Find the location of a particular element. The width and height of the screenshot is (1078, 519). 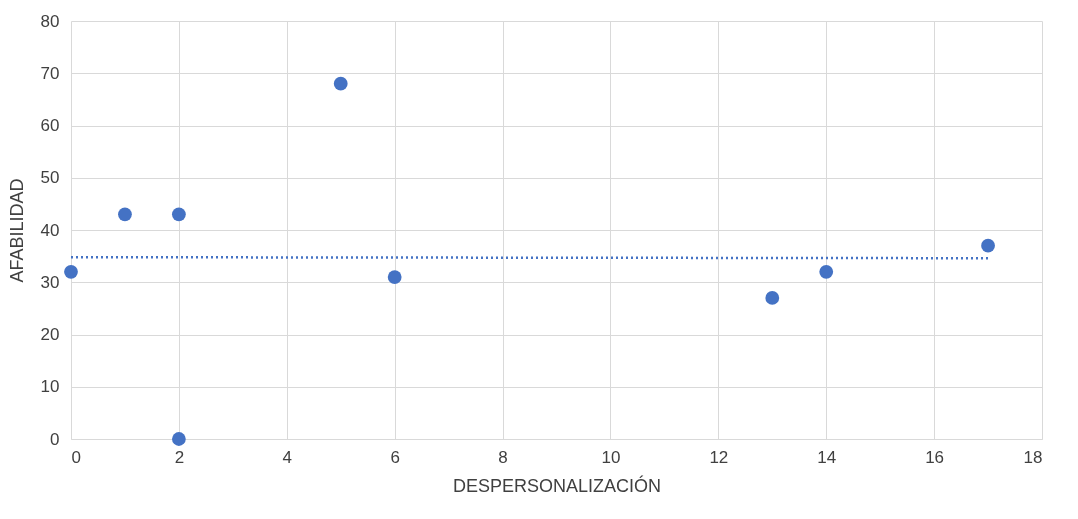

x-tick-label: 0 is located at coordinates (76, 457).